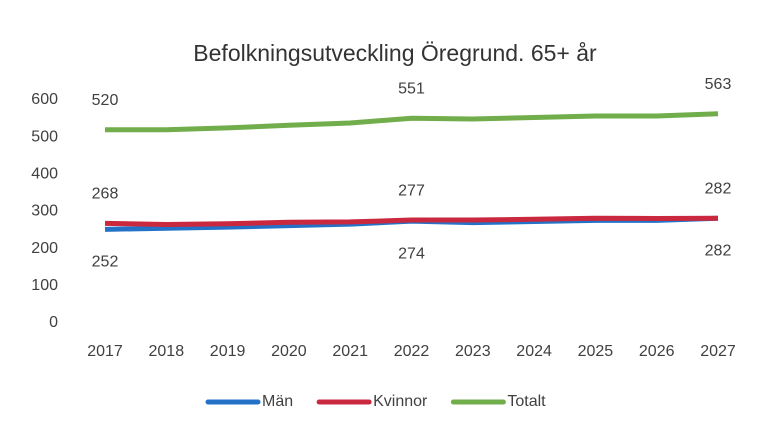 The width and height of the screenshot is (767, 421). I want to click on legend-label: Kvinnor, so click(400, 401).